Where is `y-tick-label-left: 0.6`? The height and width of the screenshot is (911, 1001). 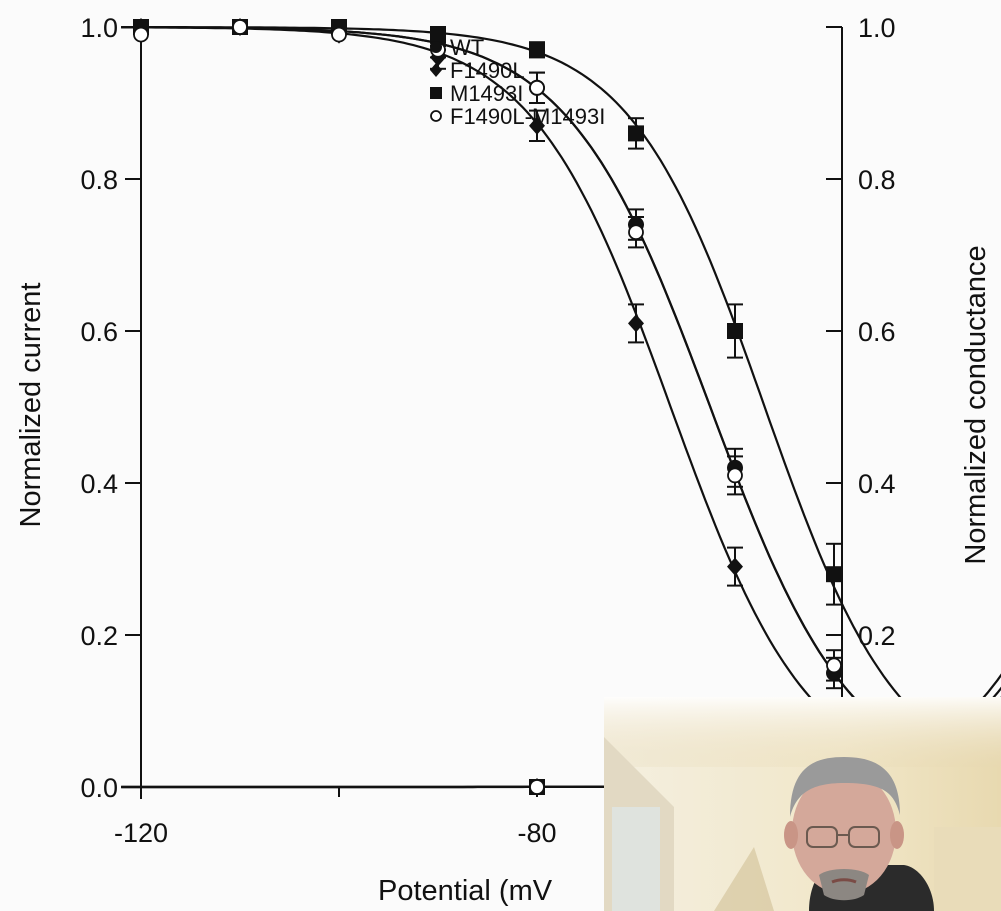 y-tick-label-left: 0.6 is located at coordinates (99, 332).